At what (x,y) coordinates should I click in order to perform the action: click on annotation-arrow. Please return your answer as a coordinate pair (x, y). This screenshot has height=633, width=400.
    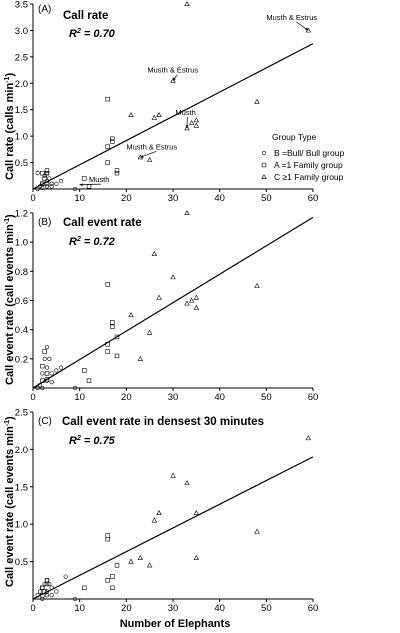
    Looking at the image, I should click on (90, 184).